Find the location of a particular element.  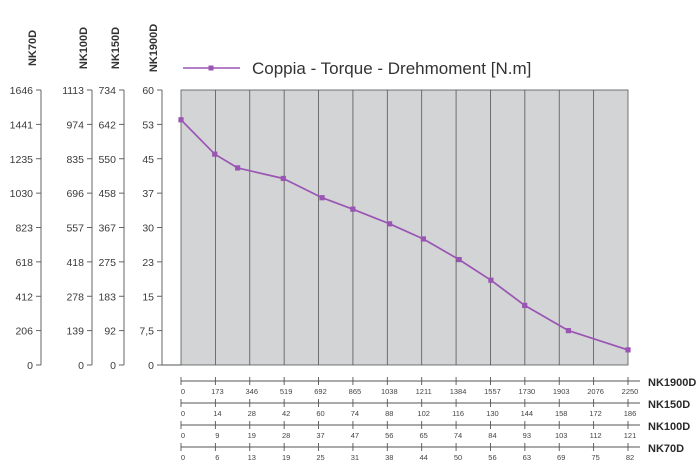

x-tick-label: 93 is located at coordinates (527, 435).